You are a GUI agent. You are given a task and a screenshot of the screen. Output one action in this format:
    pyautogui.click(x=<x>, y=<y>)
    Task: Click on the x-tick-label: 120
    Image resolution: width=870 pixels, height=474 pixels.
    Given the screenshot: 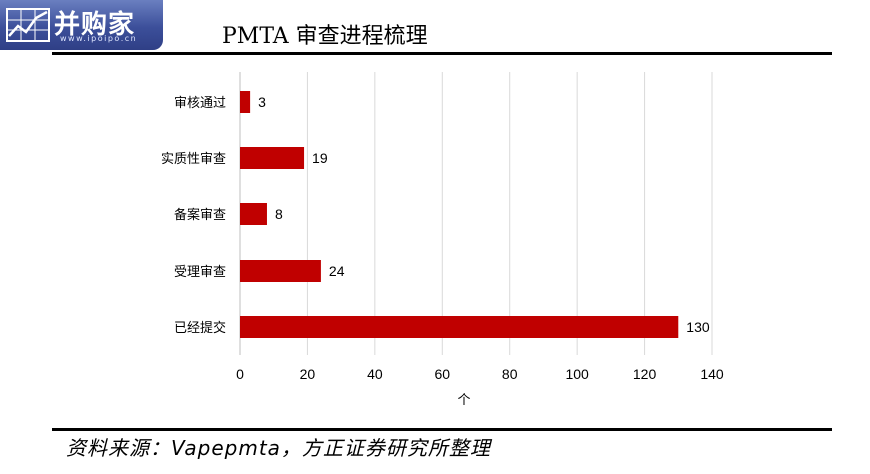 What is the action you would take?
    pyautogui.click(x=645, y=374)
    